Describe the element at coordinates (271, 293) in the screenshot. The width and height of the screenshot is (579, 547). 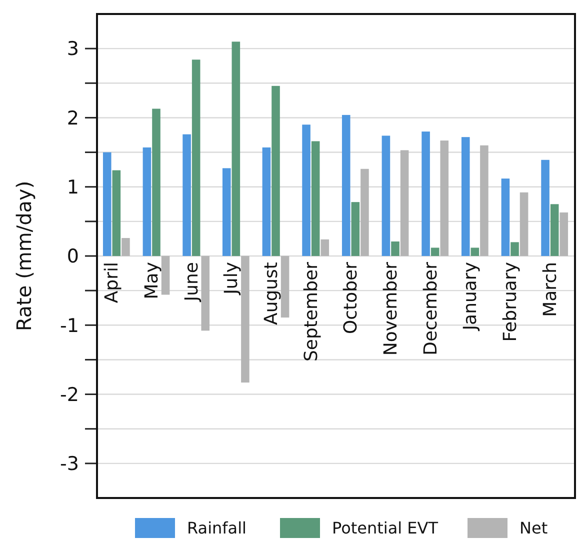
I see `x-tick-label: August` at that location.